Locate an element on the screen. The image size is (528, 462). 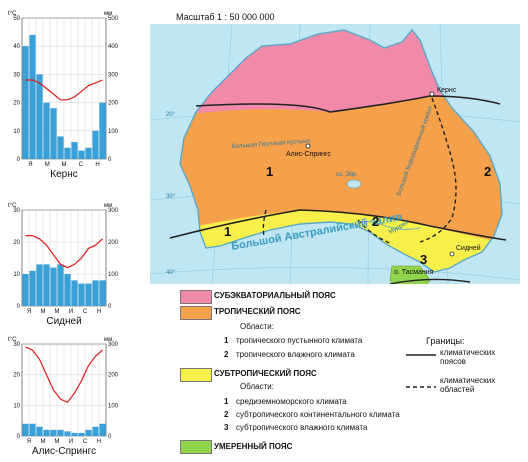
left-tick: 50 is located at coordinates (16, 19).